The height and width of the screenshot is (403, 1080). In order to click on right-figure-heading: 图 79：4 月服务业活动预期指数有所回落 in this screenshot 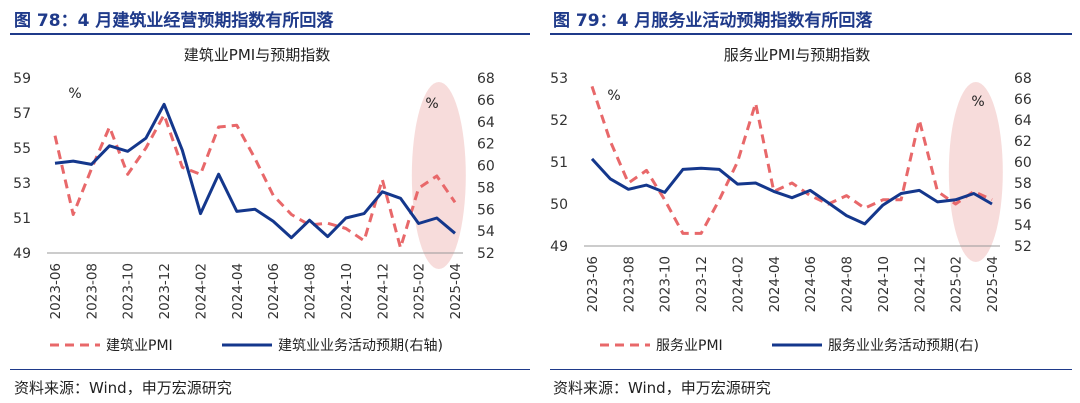, I will do `click(713, 21)`.